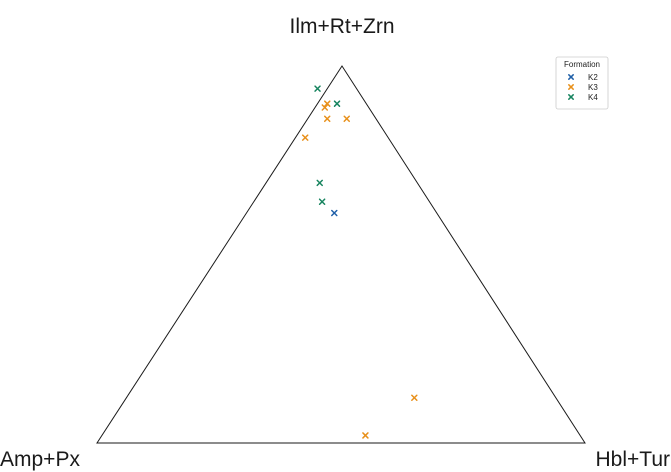 Image resolution: width=671 pixels, height=472 pixels. I want to click on legend-marker-k2, so click(571, 77).